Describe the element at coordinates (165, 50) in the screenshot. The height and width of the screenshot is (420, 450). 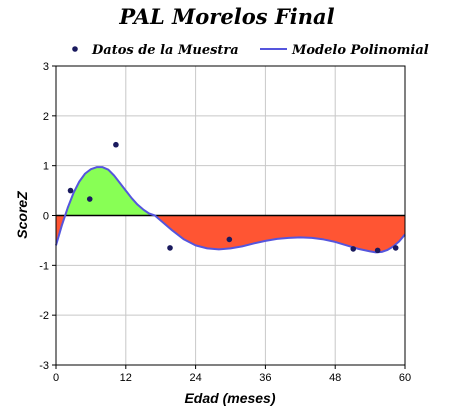
I see `legend-scatter-label: Datos de la Muestra` at that location.